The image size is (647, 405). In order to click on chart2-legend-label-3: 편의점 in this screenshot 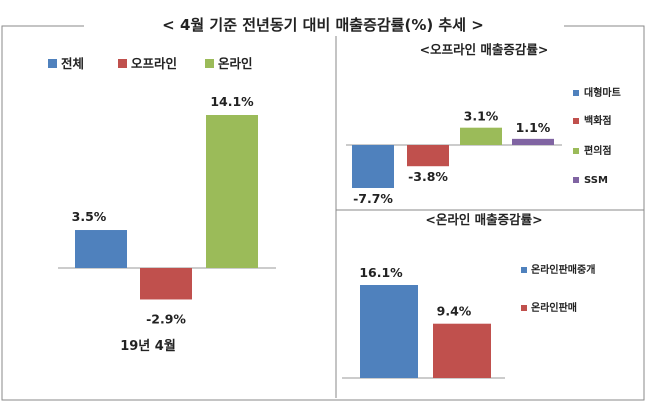, I will do `click(598, 150)`.